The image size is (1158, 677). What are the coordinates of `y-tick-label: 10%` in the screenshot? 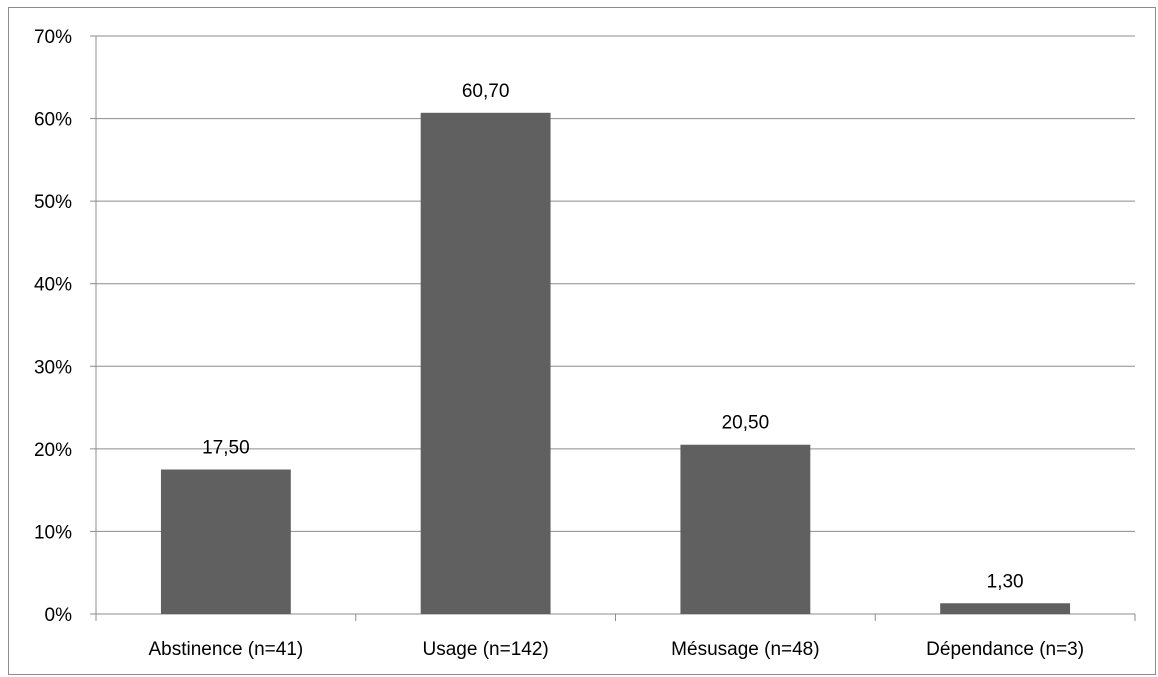 It's located at (53, 532).